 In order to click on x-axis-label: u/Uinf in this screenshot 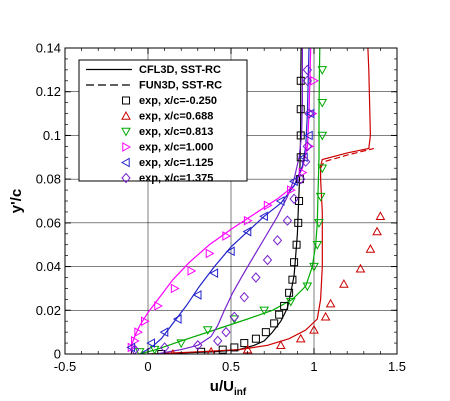, I will do `click(228, 388)`.